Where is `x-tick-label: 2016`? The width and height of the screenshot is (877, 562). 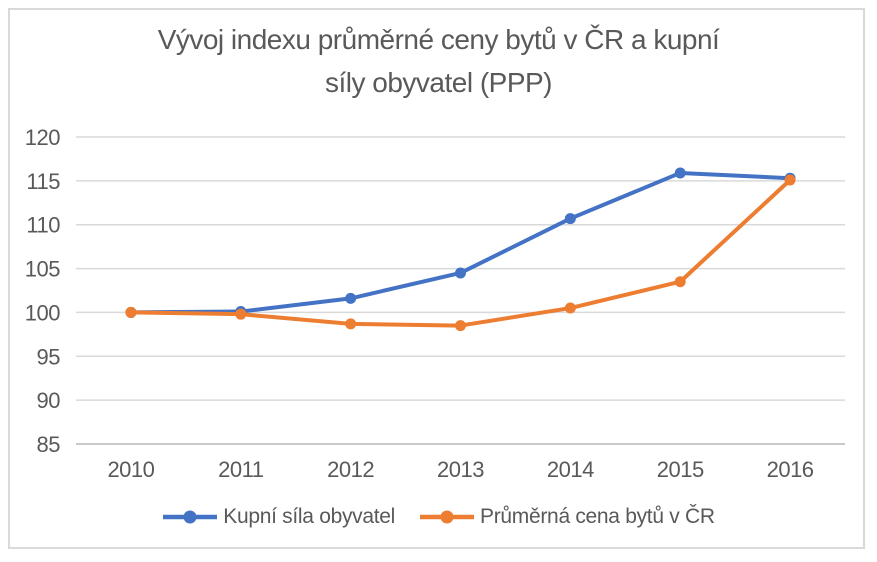 x-tick-label: 2016 is located at coordinates (790, 469).